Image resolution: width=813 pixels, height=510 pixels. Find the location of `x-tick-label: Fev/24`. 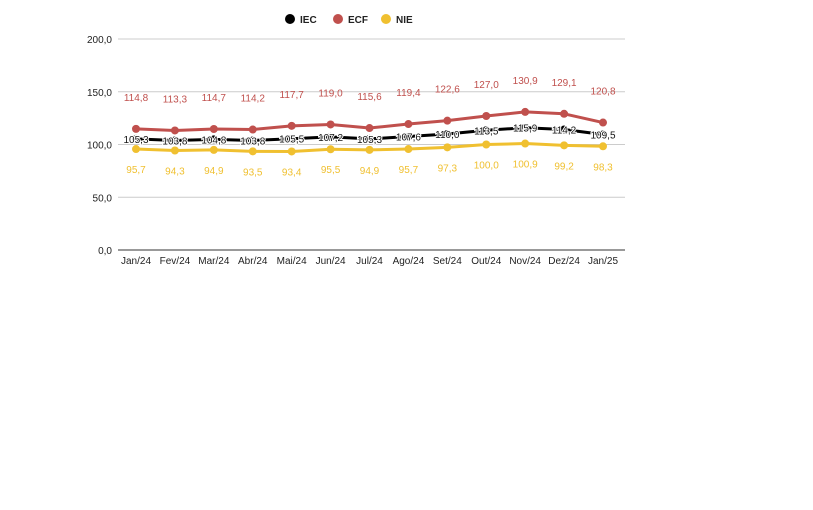

x-tick-label: Fev/24 is located at coordinates (175, 261).